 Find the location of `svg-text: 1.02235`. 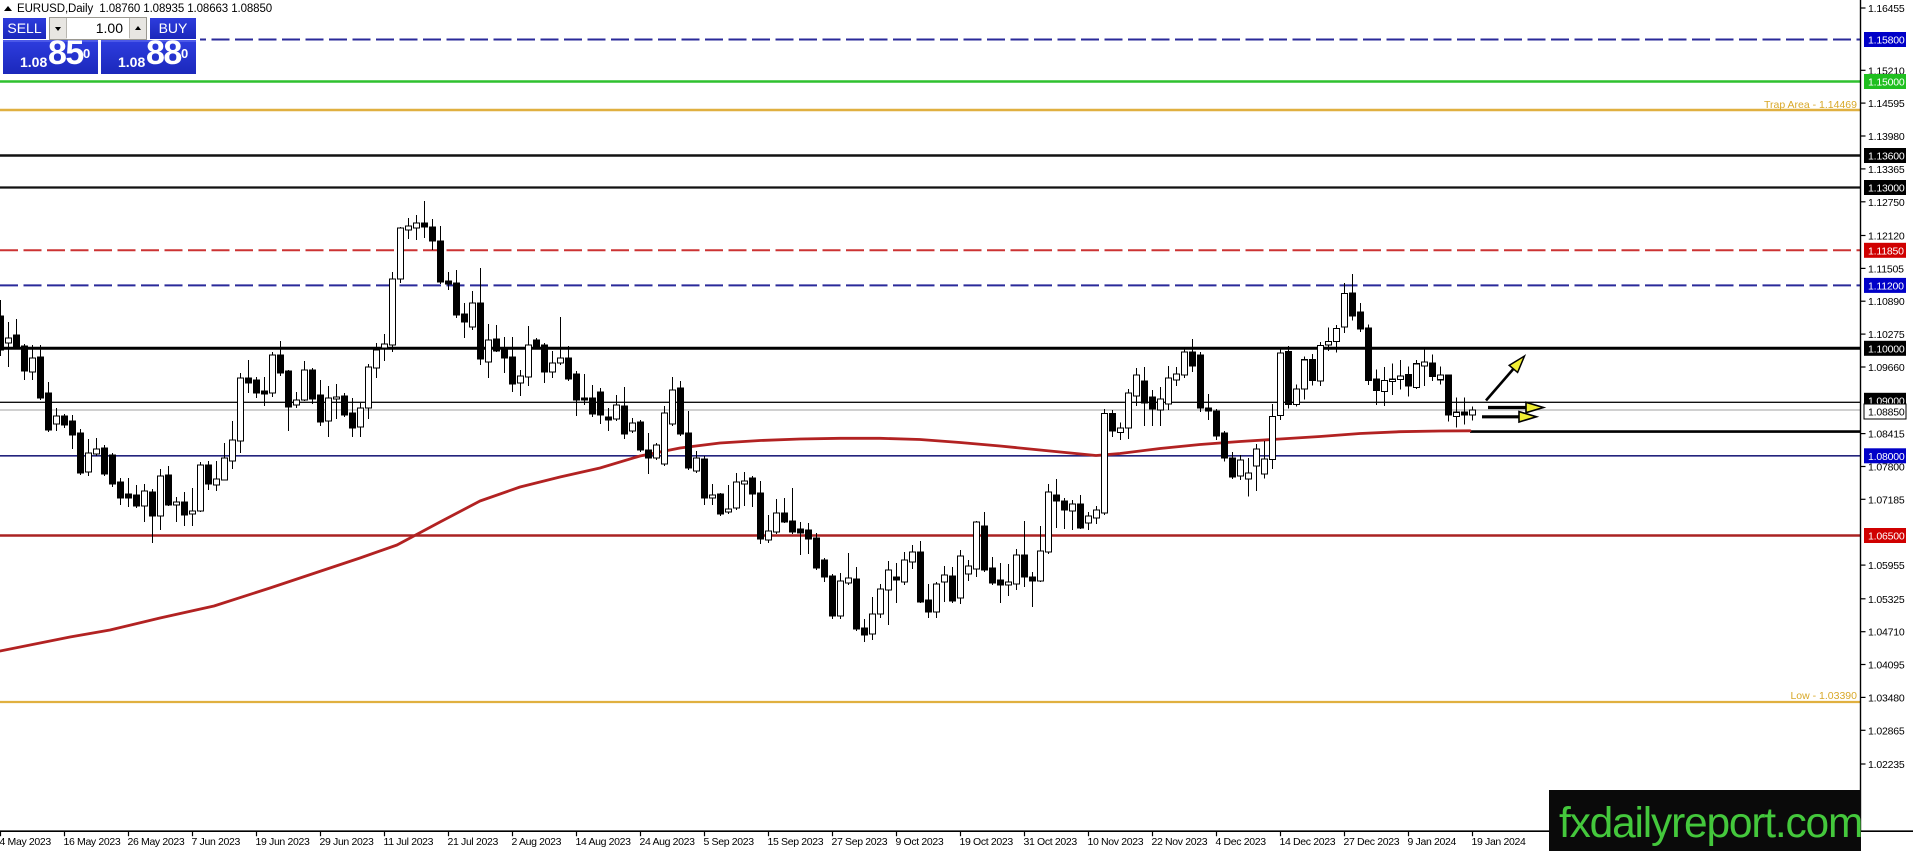

svg-text: 1.02235 is located at coordinates (1886, 765).